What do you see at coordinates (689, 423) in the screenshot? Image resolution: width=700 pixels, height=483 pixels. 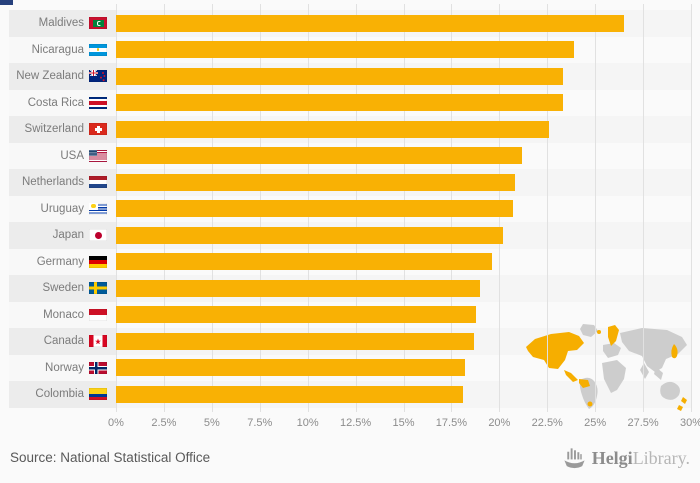 I see `x-tick-label: 30%` at bounding box center [689, 423].